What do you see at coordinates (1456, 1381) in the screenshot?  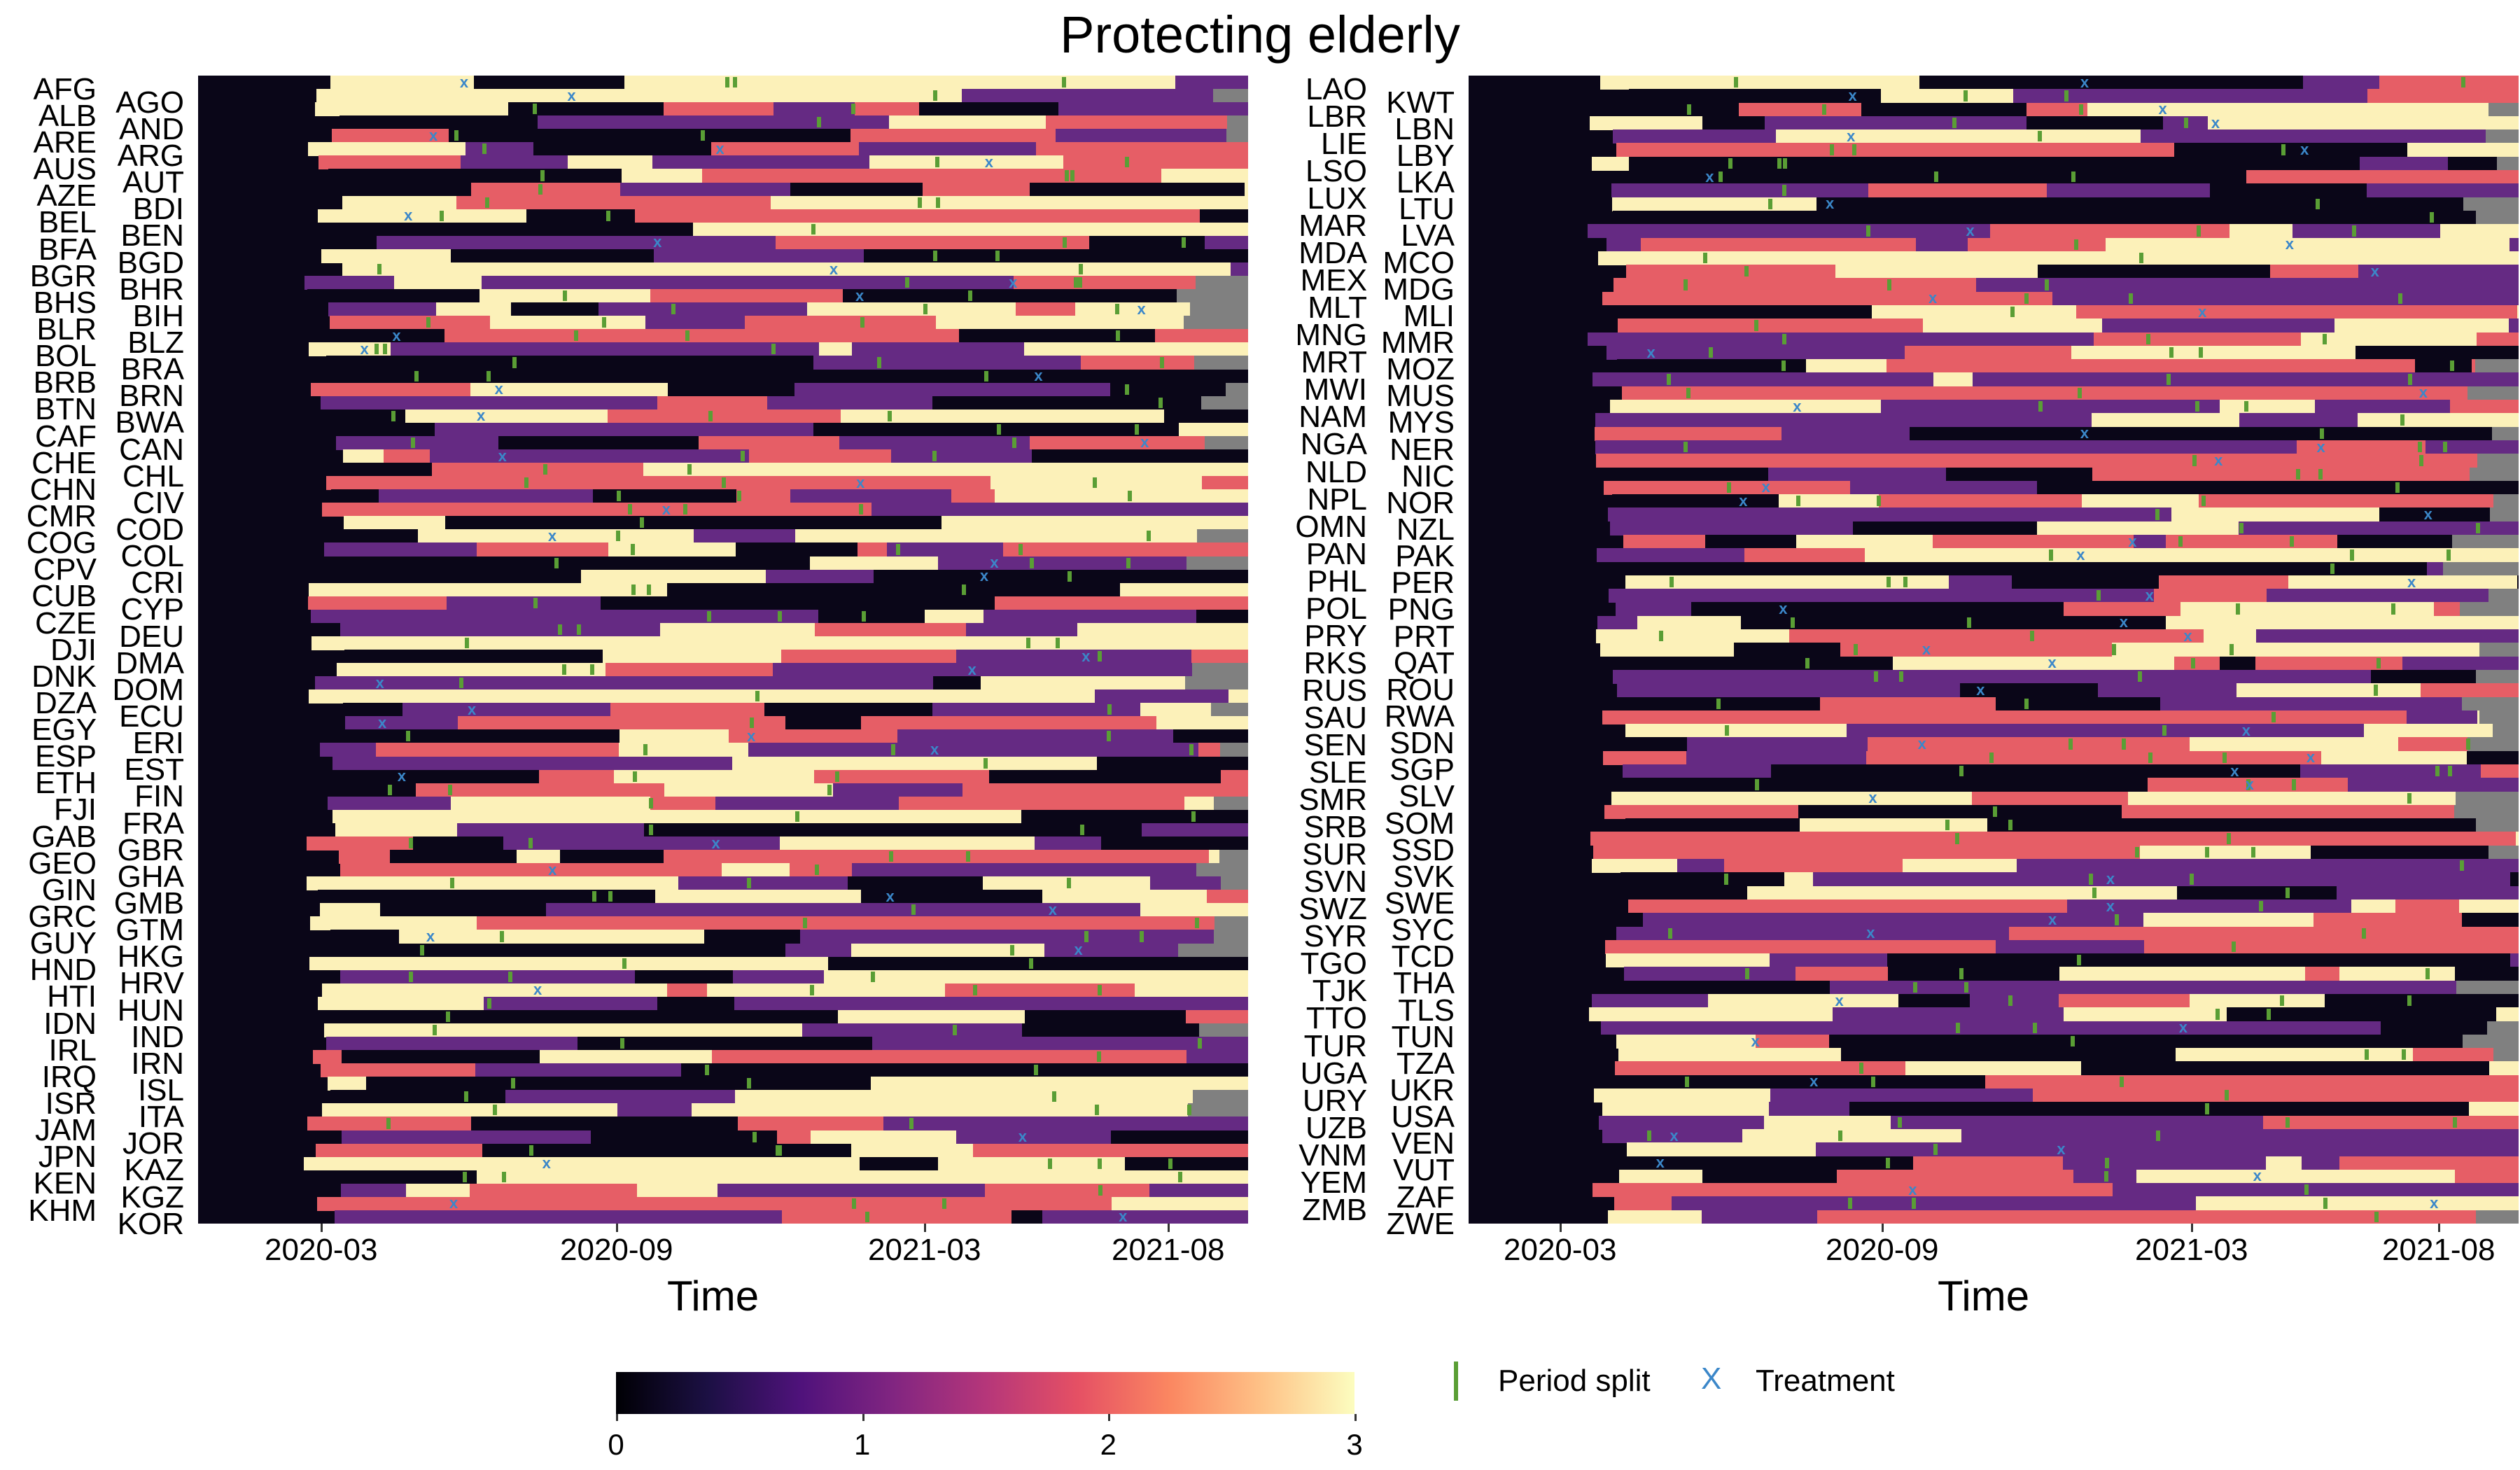 I see `period-split-legend-marker` at bounding box center [1456, 1381].